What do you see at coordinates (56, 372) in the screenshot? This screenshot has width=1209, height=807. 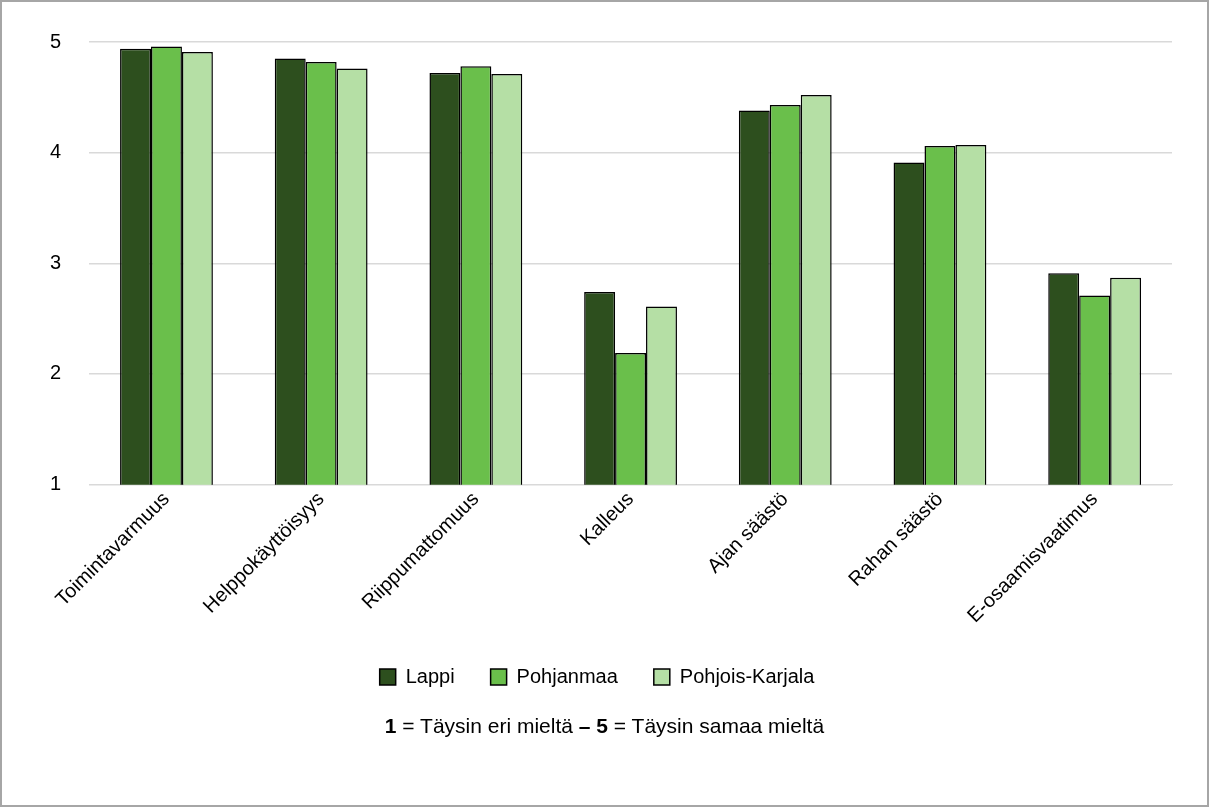 I see `y-tick-label: 2` at bounding box center [56, 372].